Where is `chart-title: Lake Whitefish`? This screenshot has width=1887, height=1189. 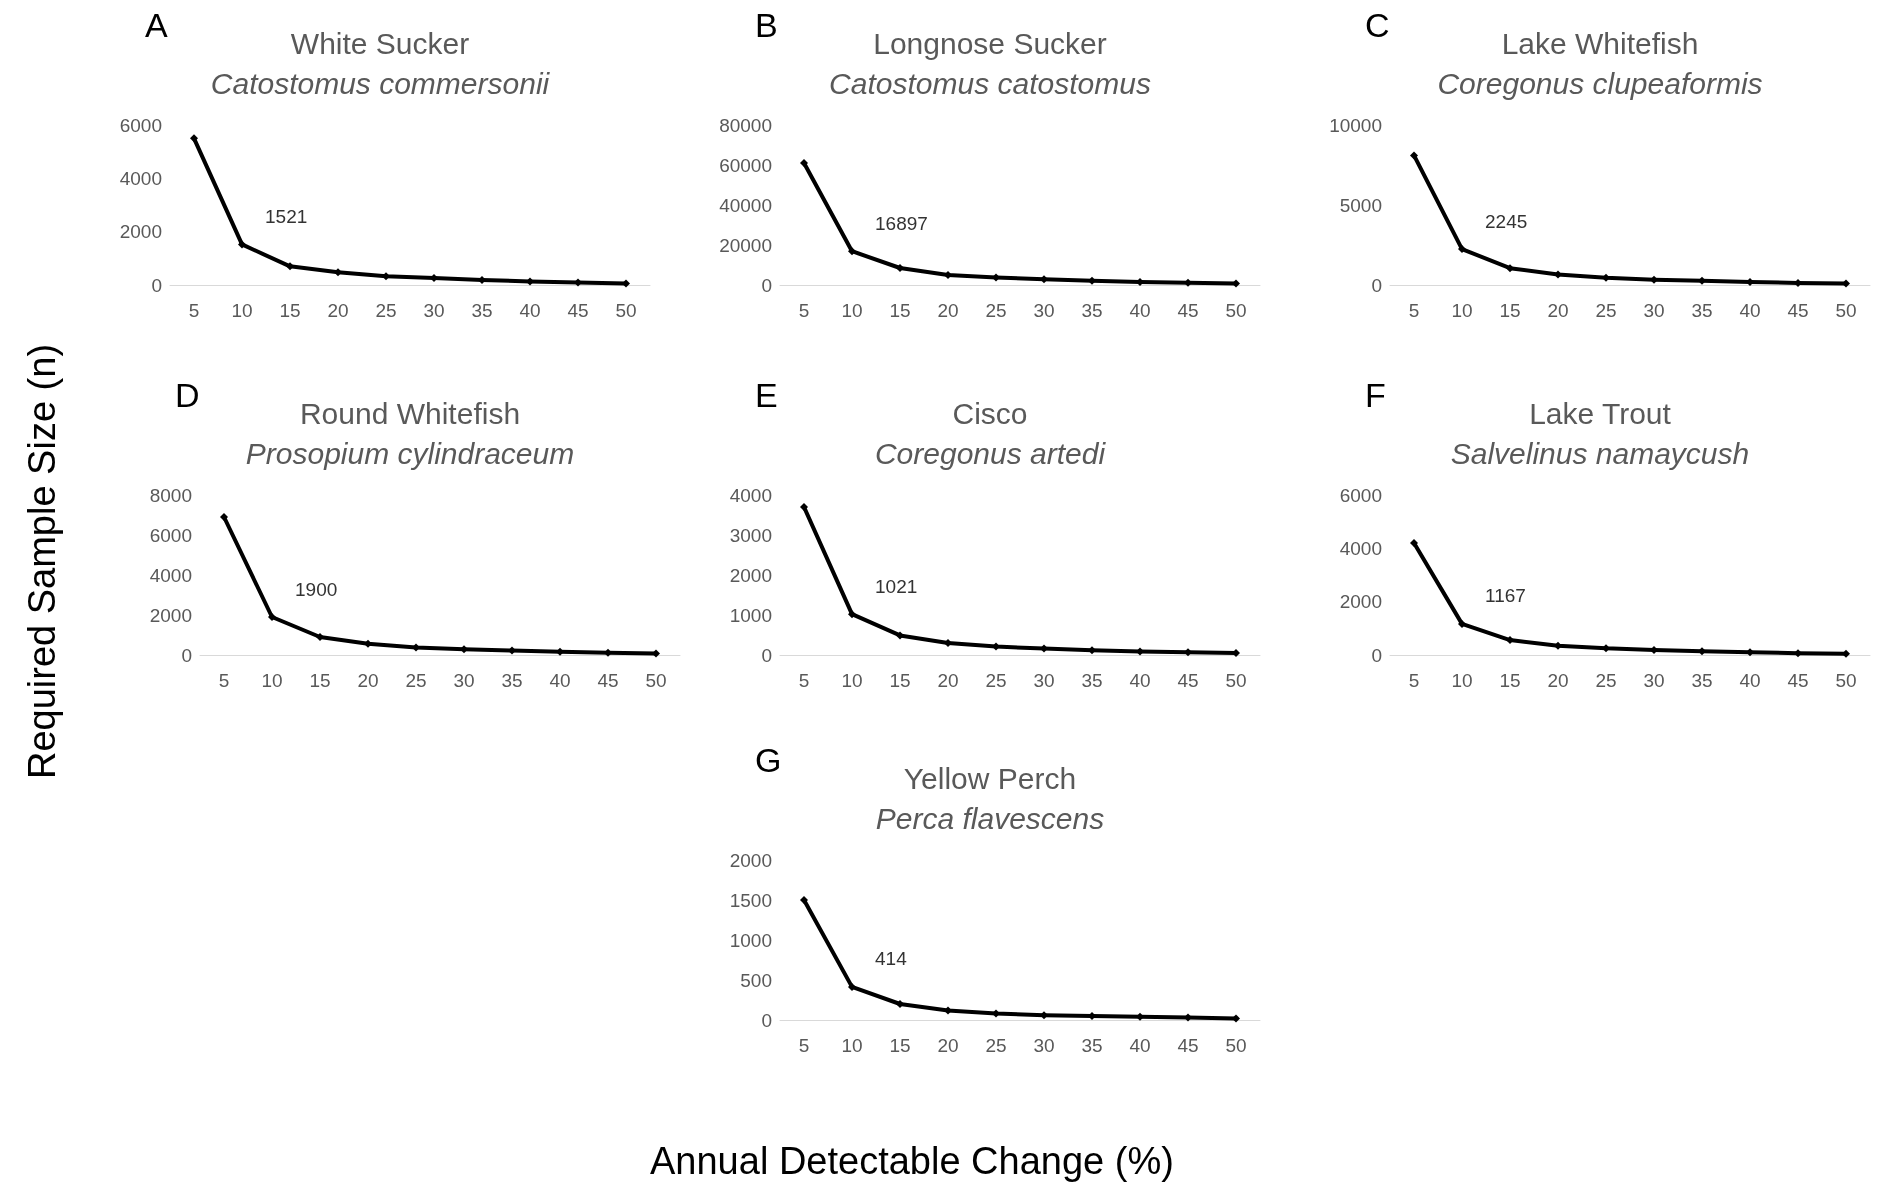 chart-title: Lake Whitefish is located at coordinates (1600, 43).